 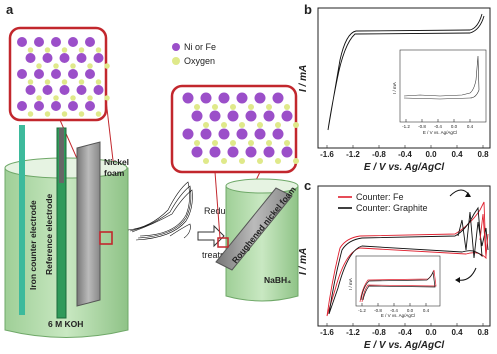 I want to click on nickel-foam, so click(x=88, y=224).